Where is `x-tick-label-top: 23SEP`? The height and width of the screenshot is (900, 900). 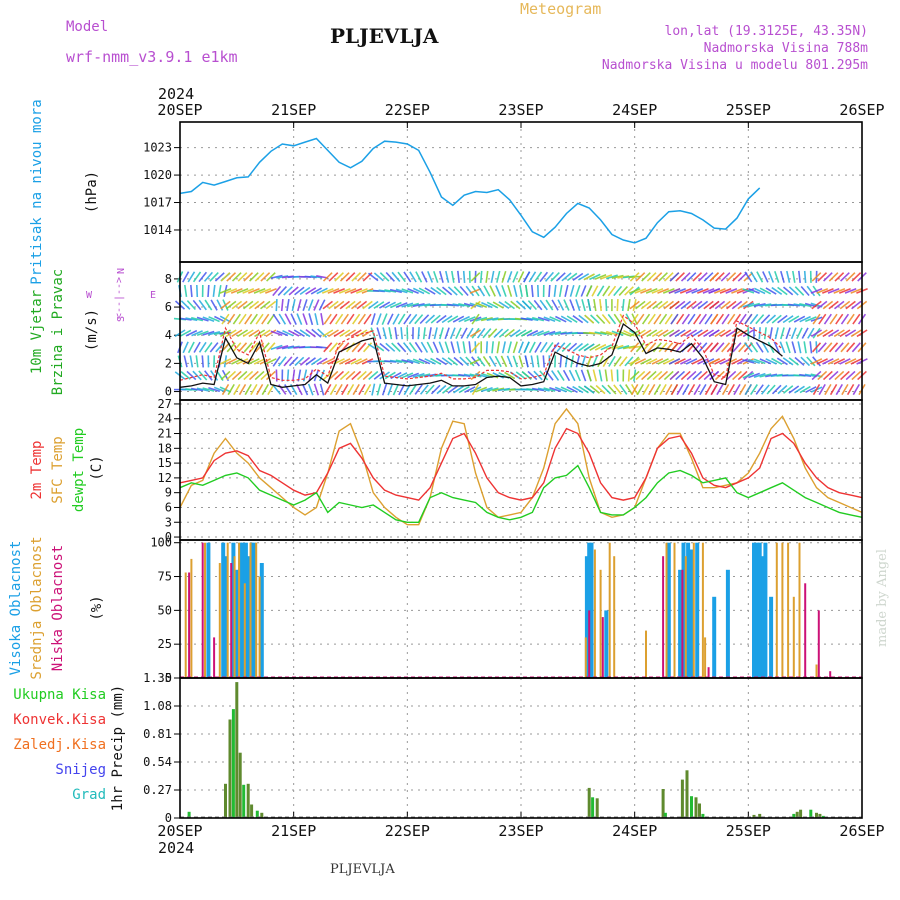 x-tick-label-top: 23SEP is located at coordinates (520, 110).